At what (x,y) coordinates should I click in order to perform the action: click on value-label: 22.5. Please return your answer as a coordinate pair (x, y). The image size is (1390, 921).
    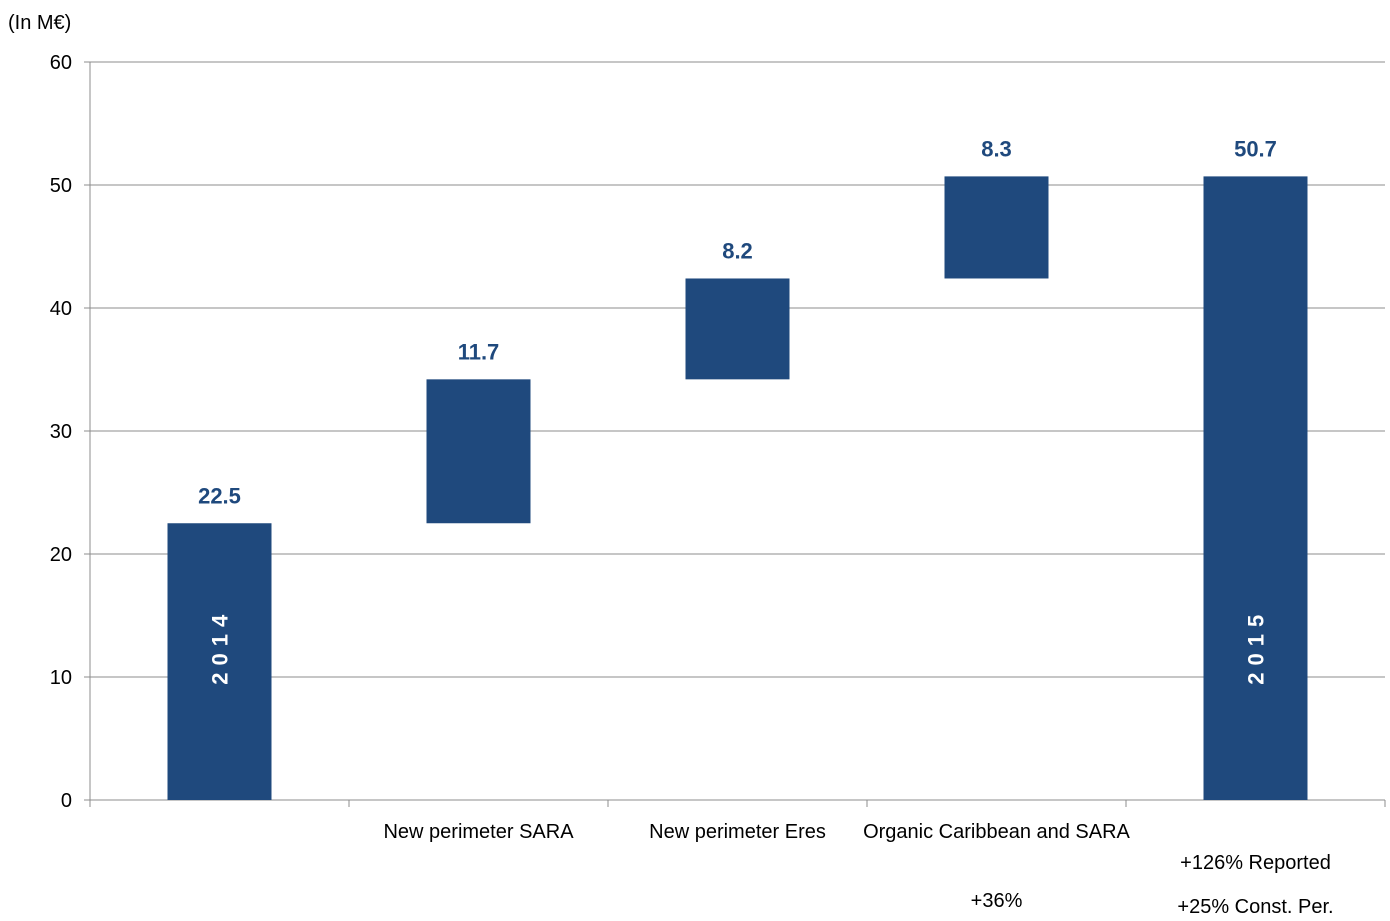
    Looking at the image, I should click on (219, 495).